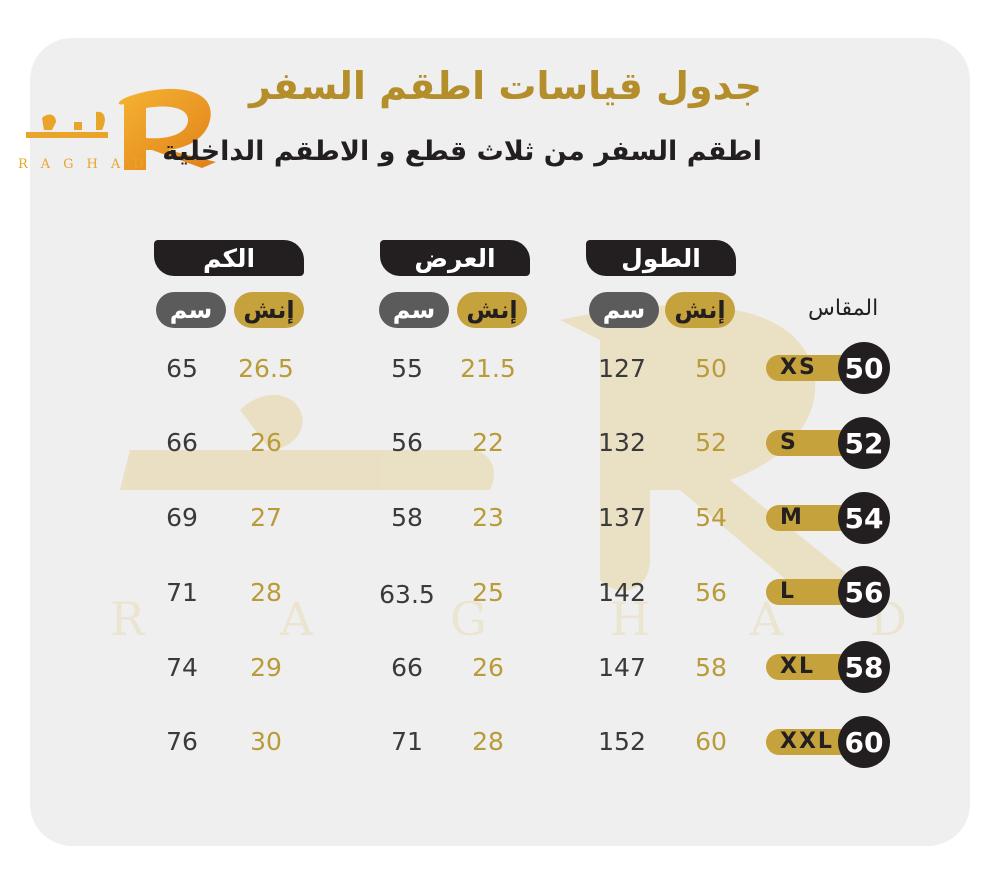  Describe the element at coordinates (505, 86) in the screenshot. I see `page-title: جدول قياسات اطقم السفر` at that location.